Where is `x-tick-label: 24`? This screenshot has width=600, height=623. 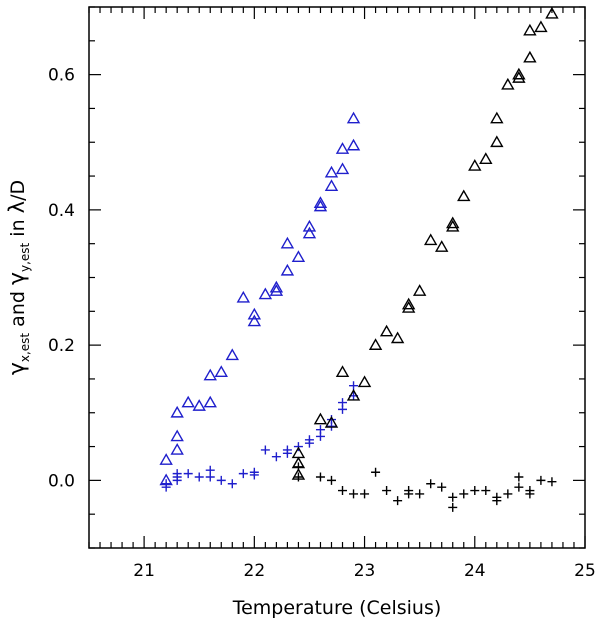 x-tick-label: 24 is located at coordinates (475, 571).